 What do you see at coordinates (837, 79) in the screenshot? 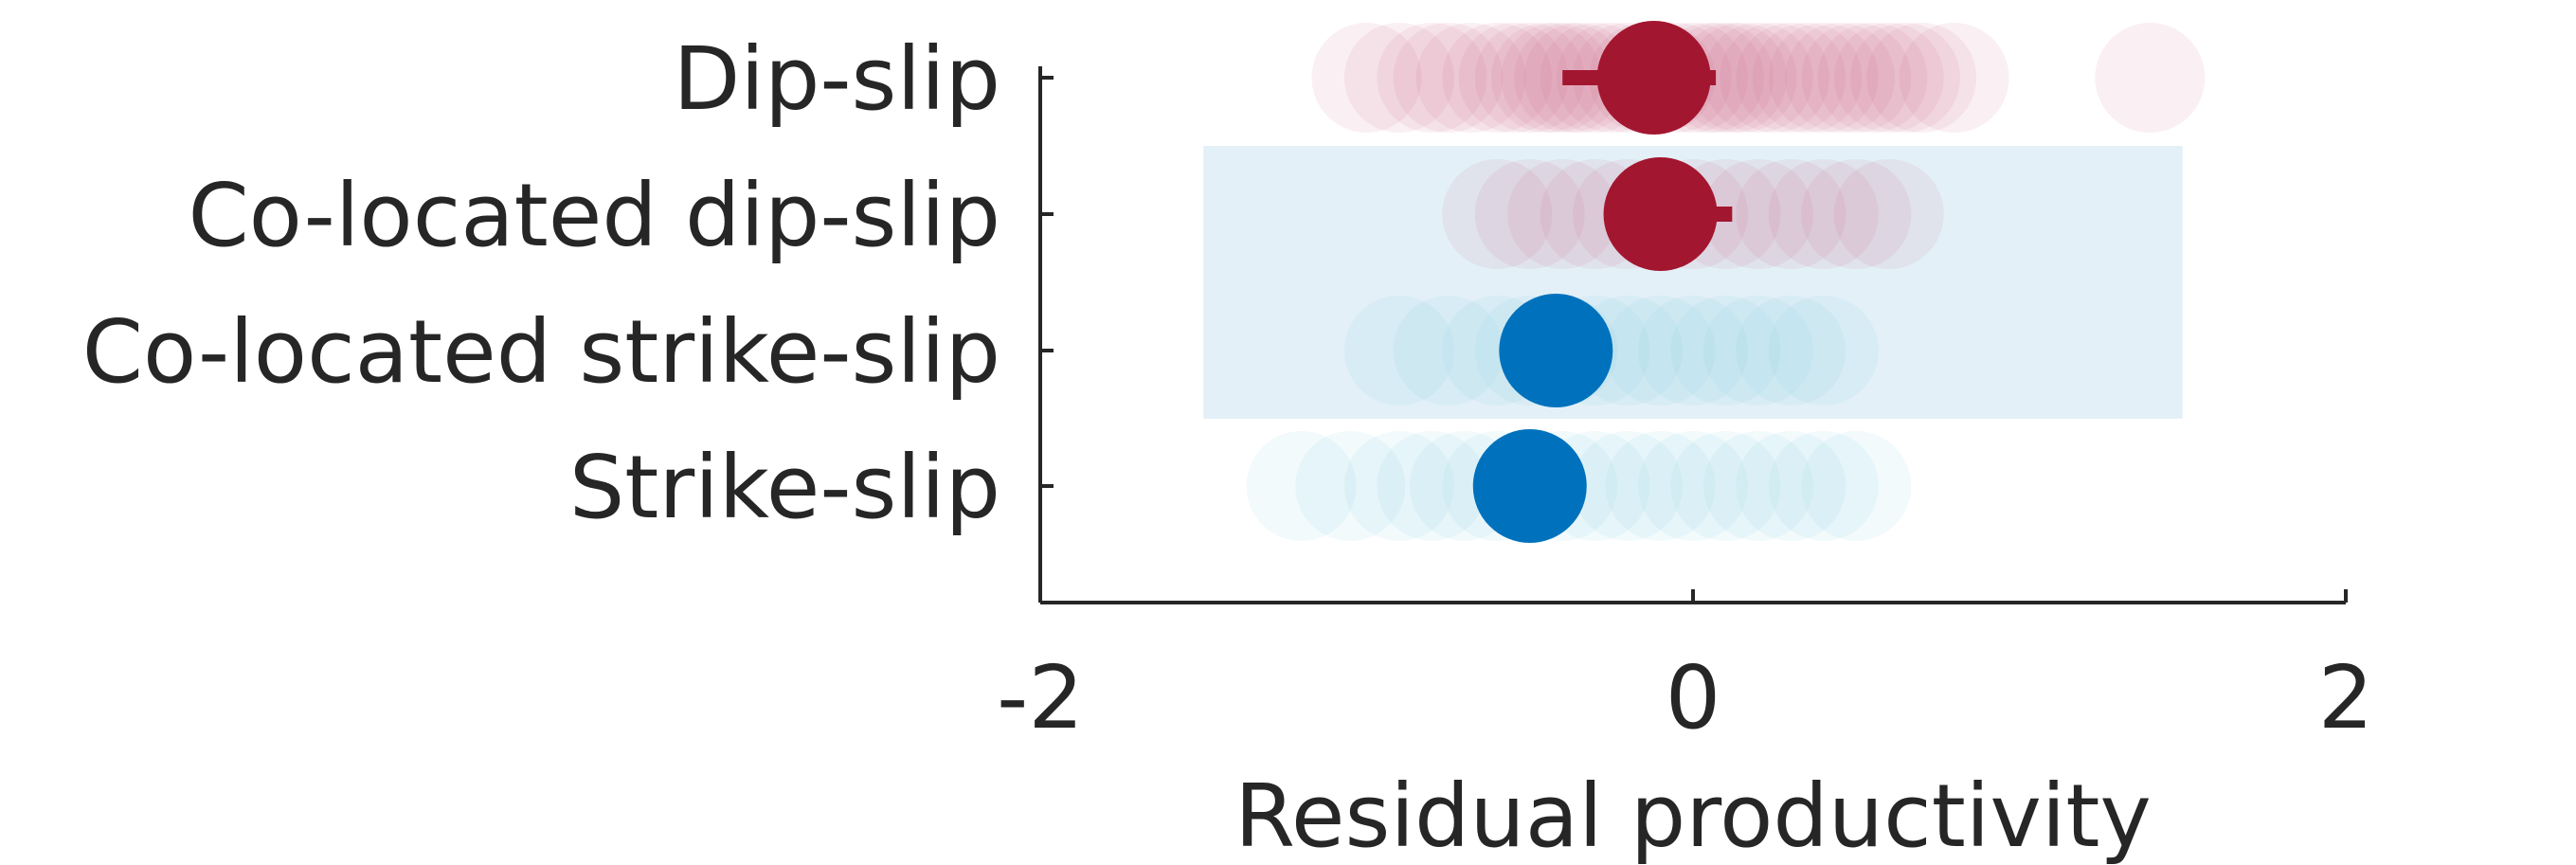
I see `category-label: Dip-slip` at bounding box center [837, 79].